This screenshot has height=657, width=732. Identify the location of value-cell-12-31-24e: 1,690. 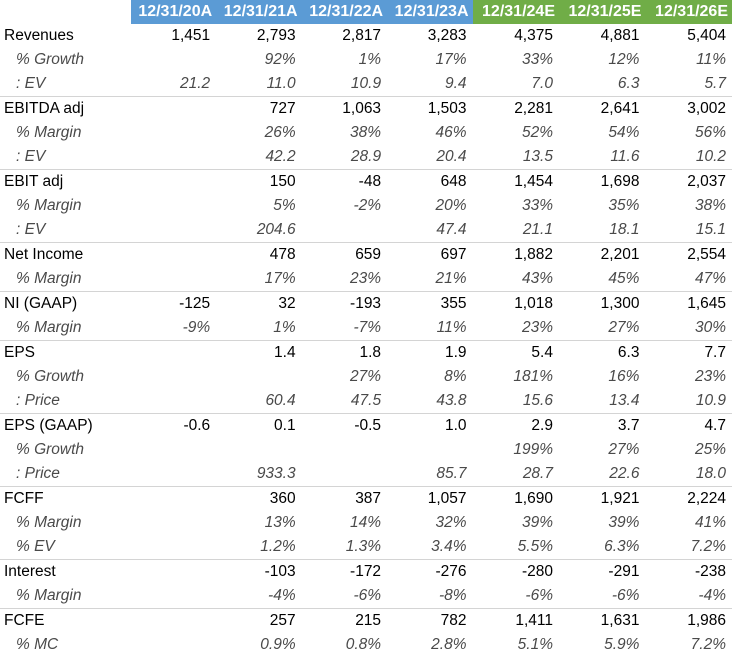
(515, 498).